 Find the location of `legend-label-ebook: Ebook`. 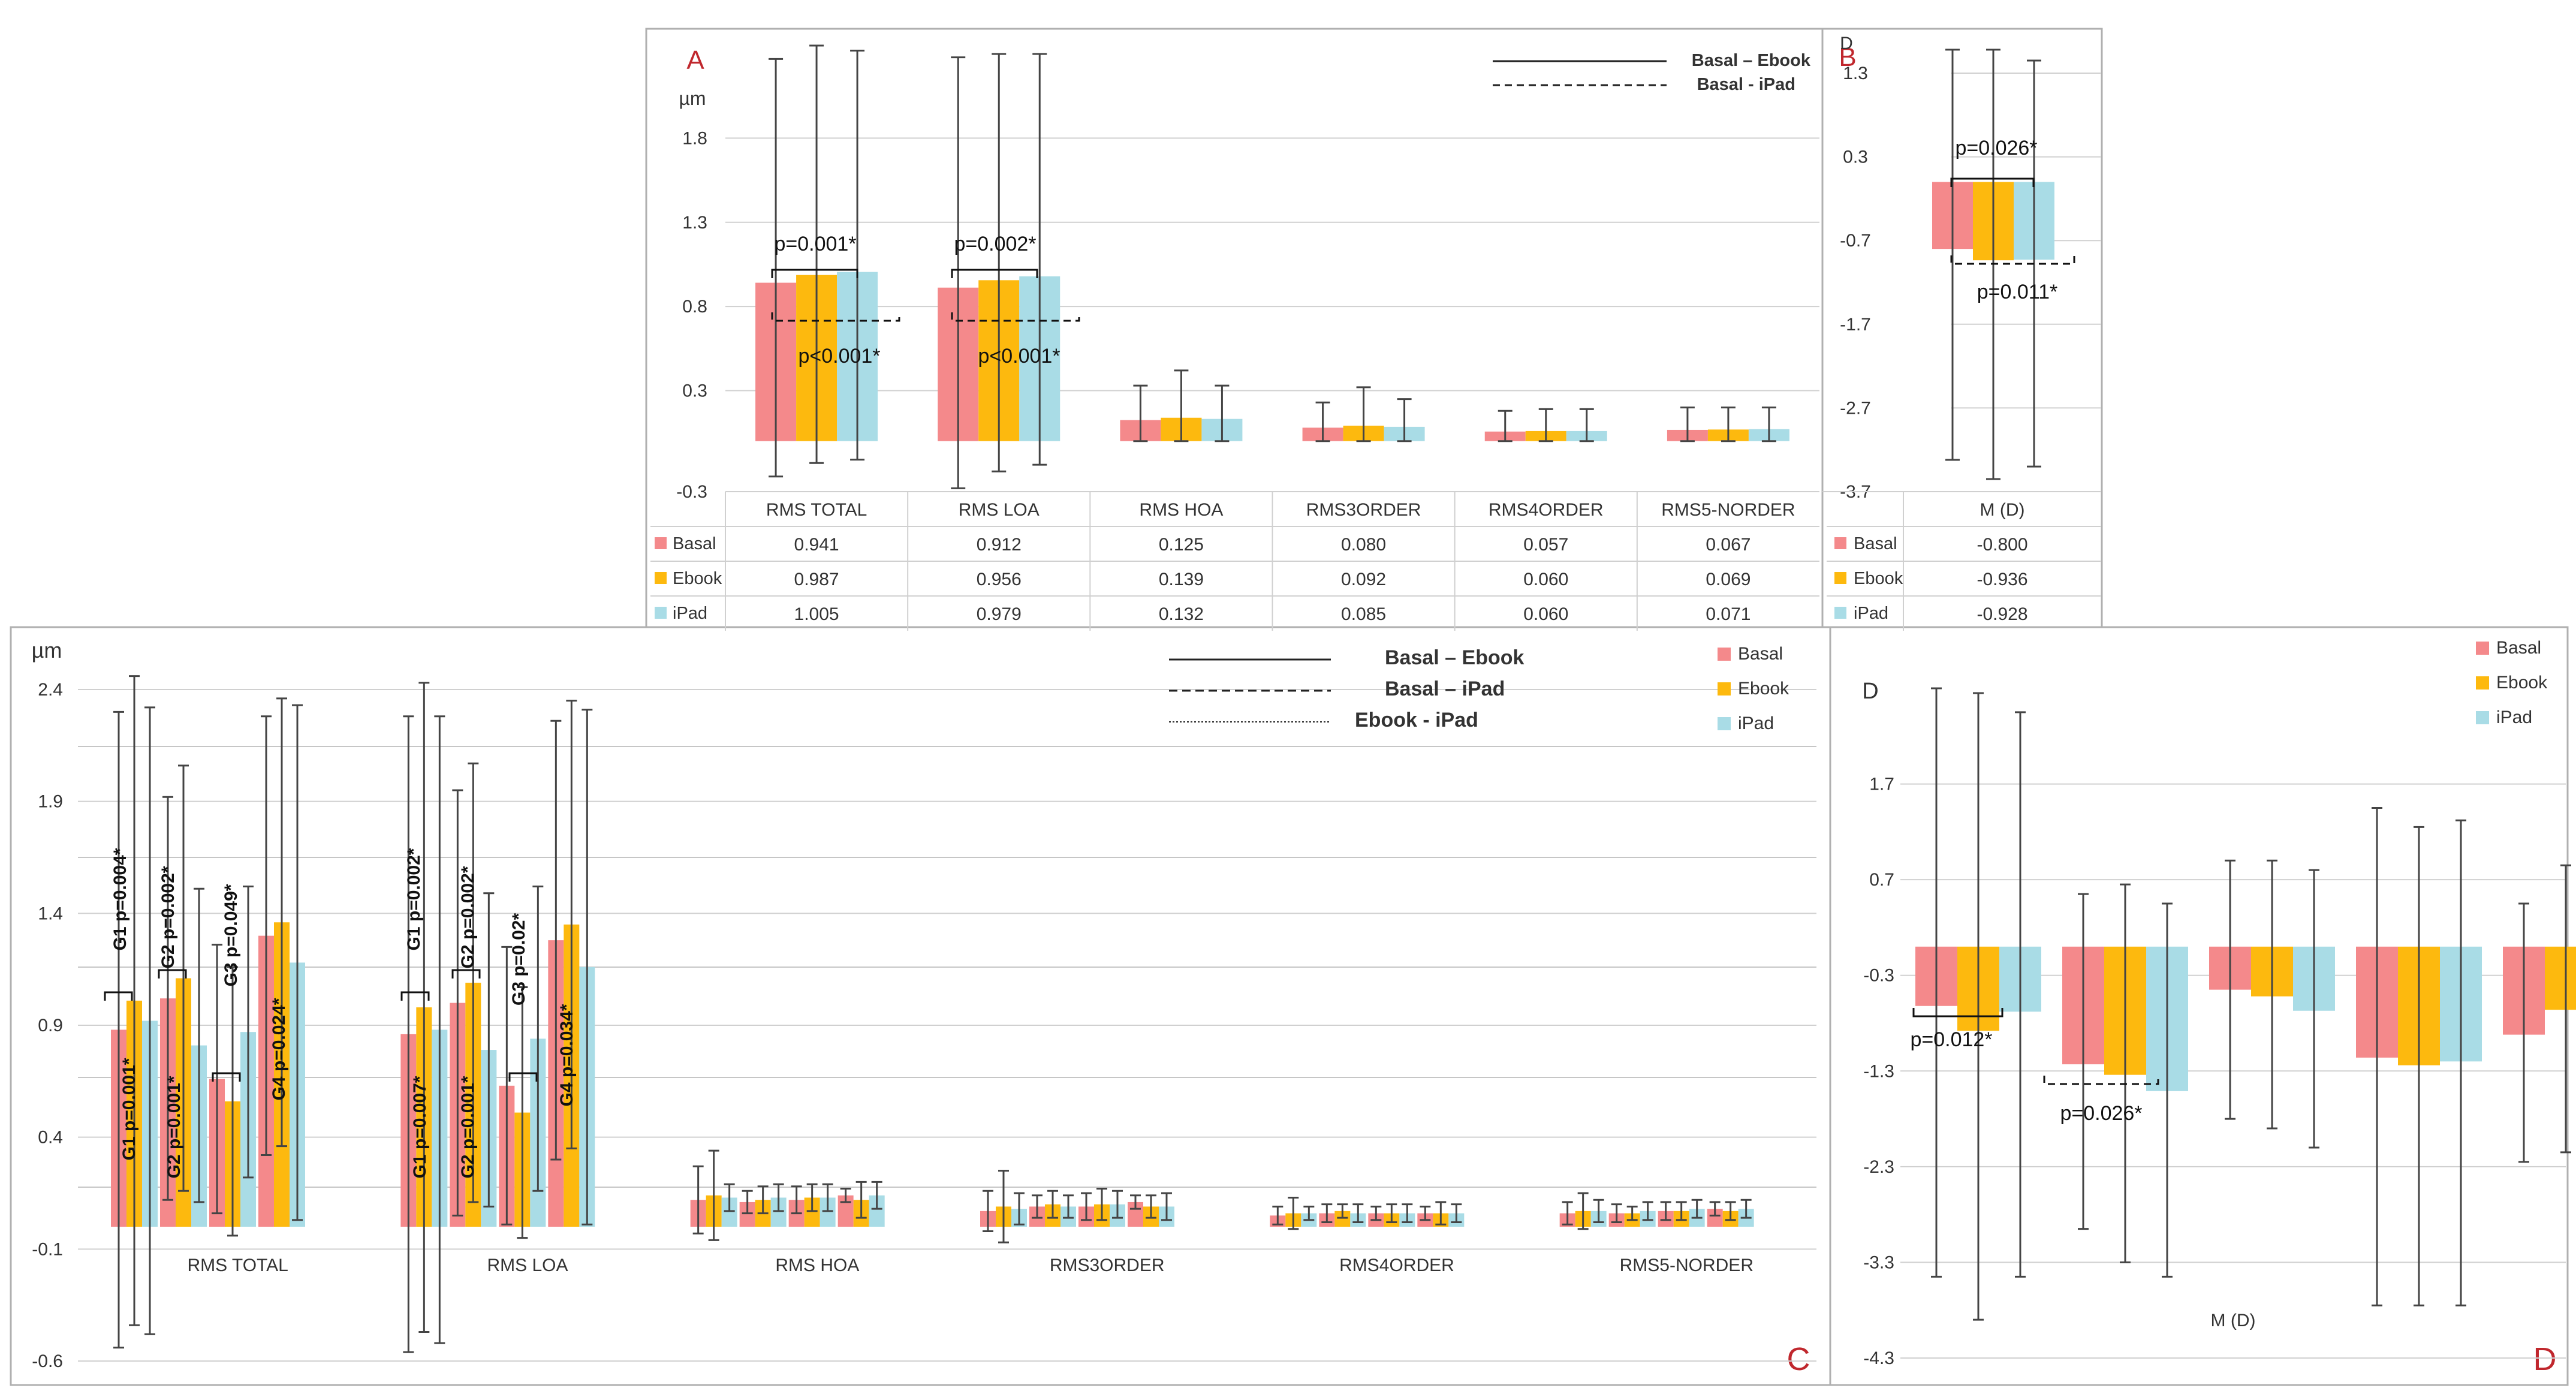

legend-label-ebook: Ebook is located at coordinates (2522, 683).